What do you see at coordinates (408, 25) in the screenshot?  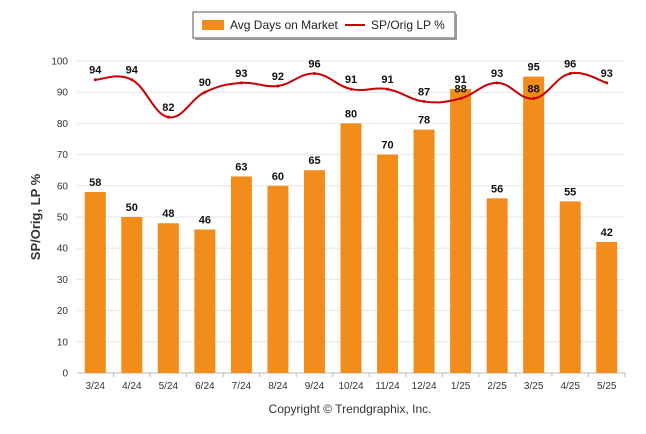 I see `legend-line-label: SP/Orig LP %` at bounding box center [408, 25].